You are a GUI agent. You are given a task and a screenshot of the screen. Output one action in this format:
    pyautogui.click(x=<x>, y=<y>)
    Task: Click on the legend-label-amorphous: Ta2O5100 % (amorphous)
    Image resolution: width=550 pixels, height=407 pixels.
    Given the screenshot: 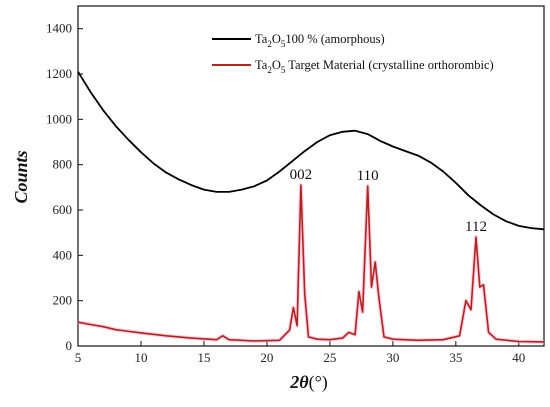 What is the action you would take?
    pyautogui.click(x=320, y=40)
    